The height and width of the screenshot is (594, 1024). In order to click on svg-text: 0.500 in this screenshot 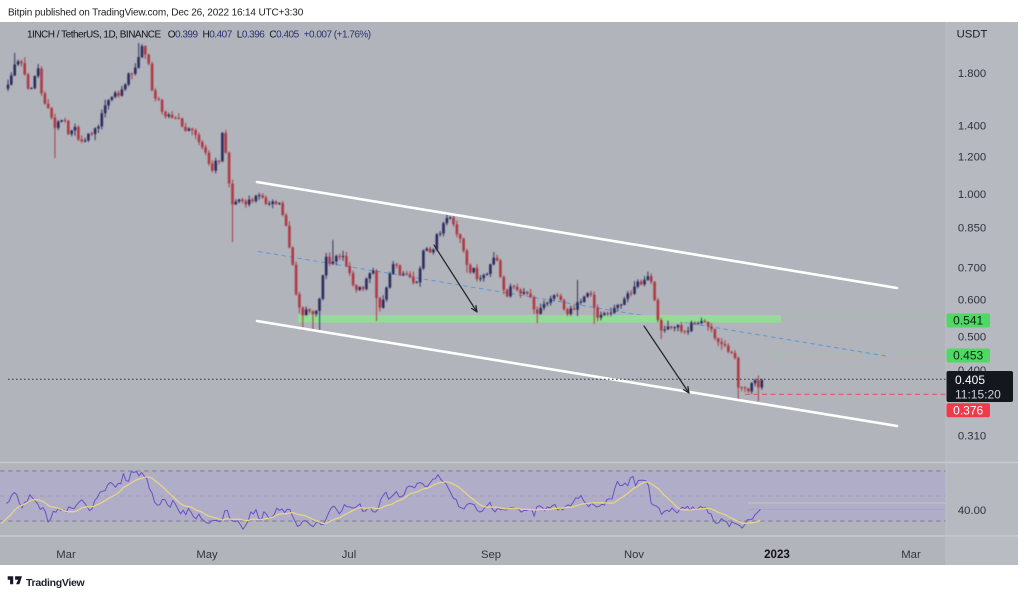, I will do `click(972, 338)`.